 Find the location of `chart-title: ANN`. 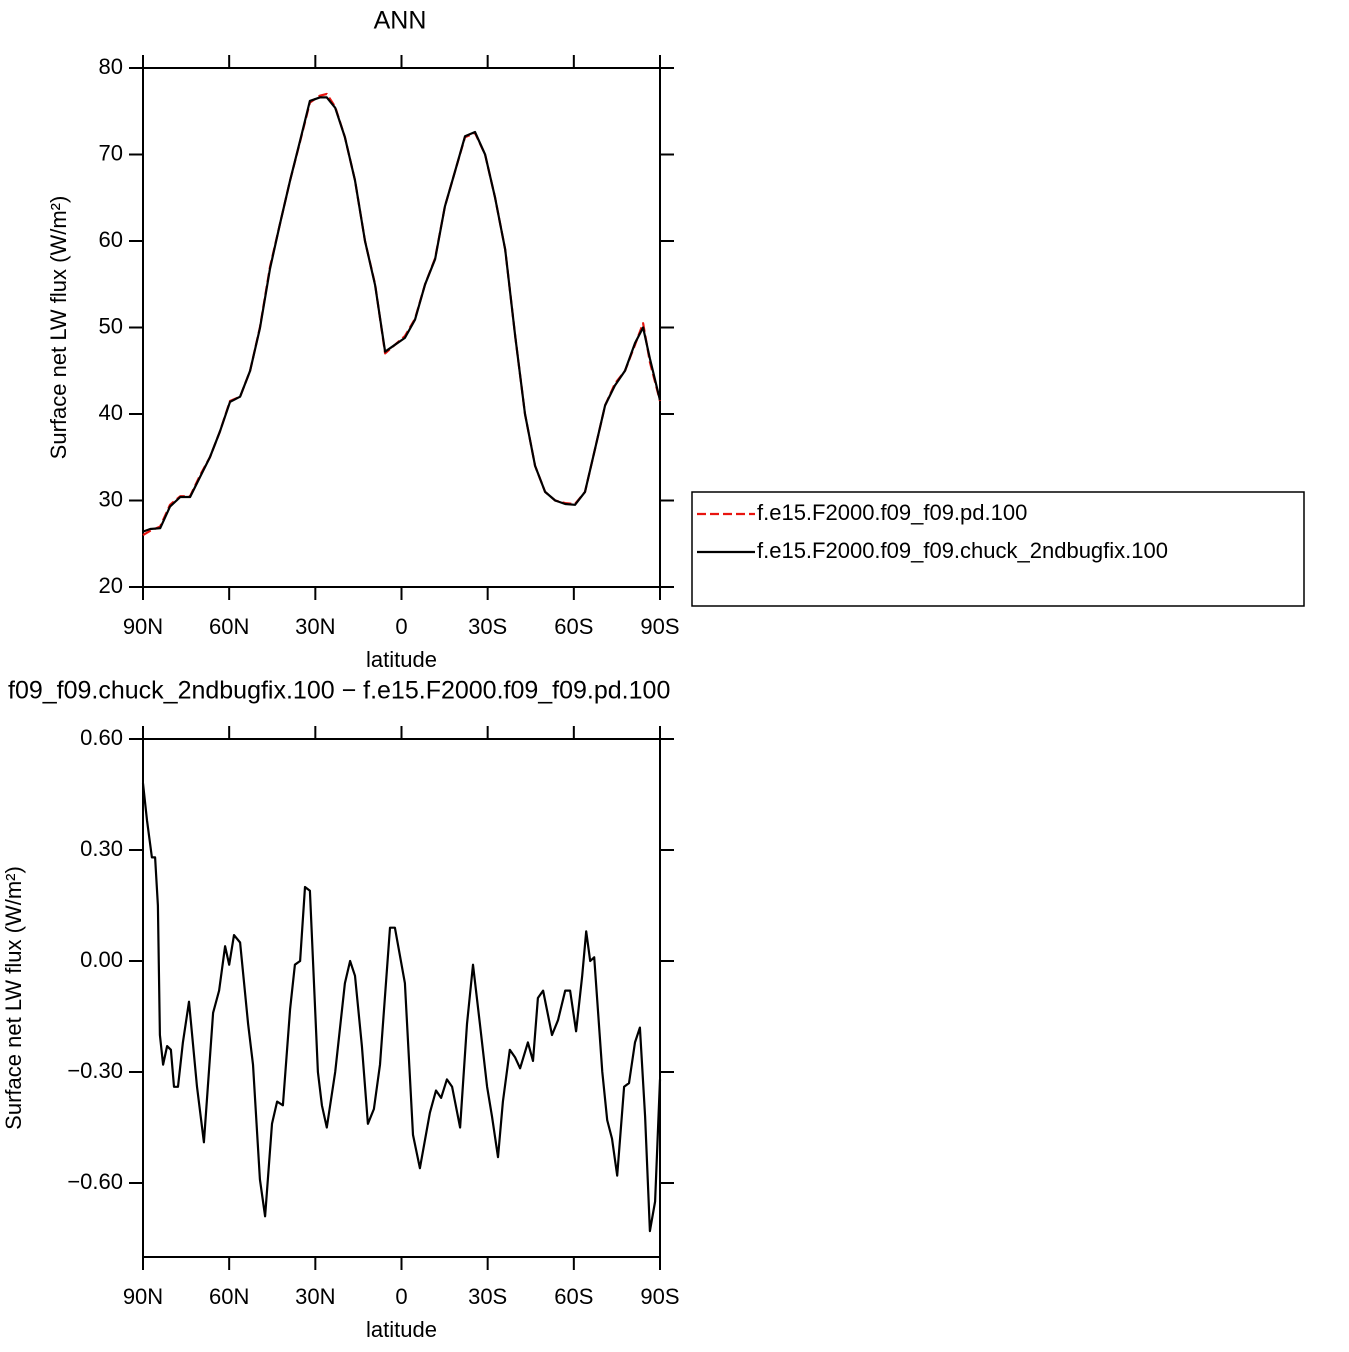

chart-title: ANN is located at coordinates (400, 21).